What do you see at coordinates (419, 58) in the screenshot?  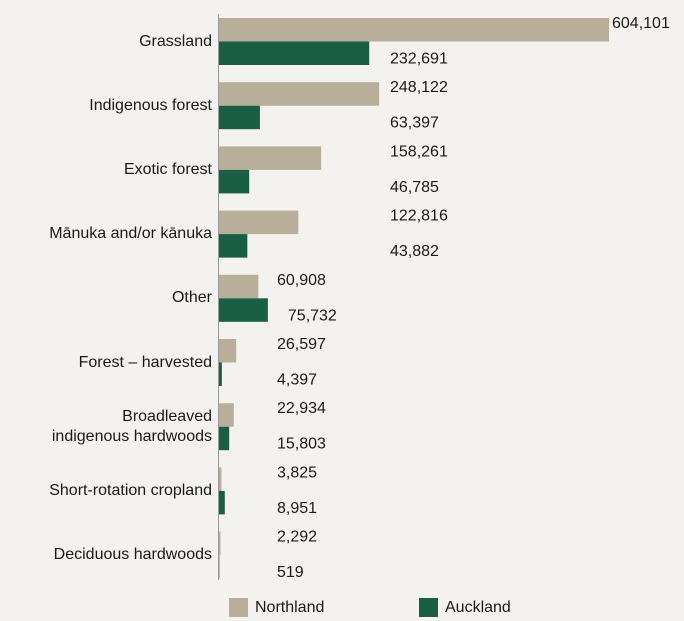 I see `value-label: 232,691` at bounding box center [419, 58].